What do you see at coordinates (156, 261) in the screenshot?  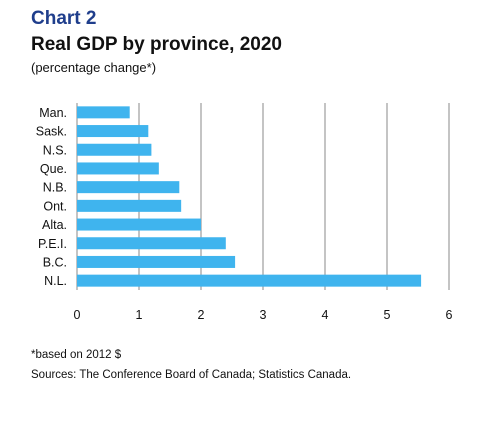 I see `bar-bc` at bounding box center [156, 261].